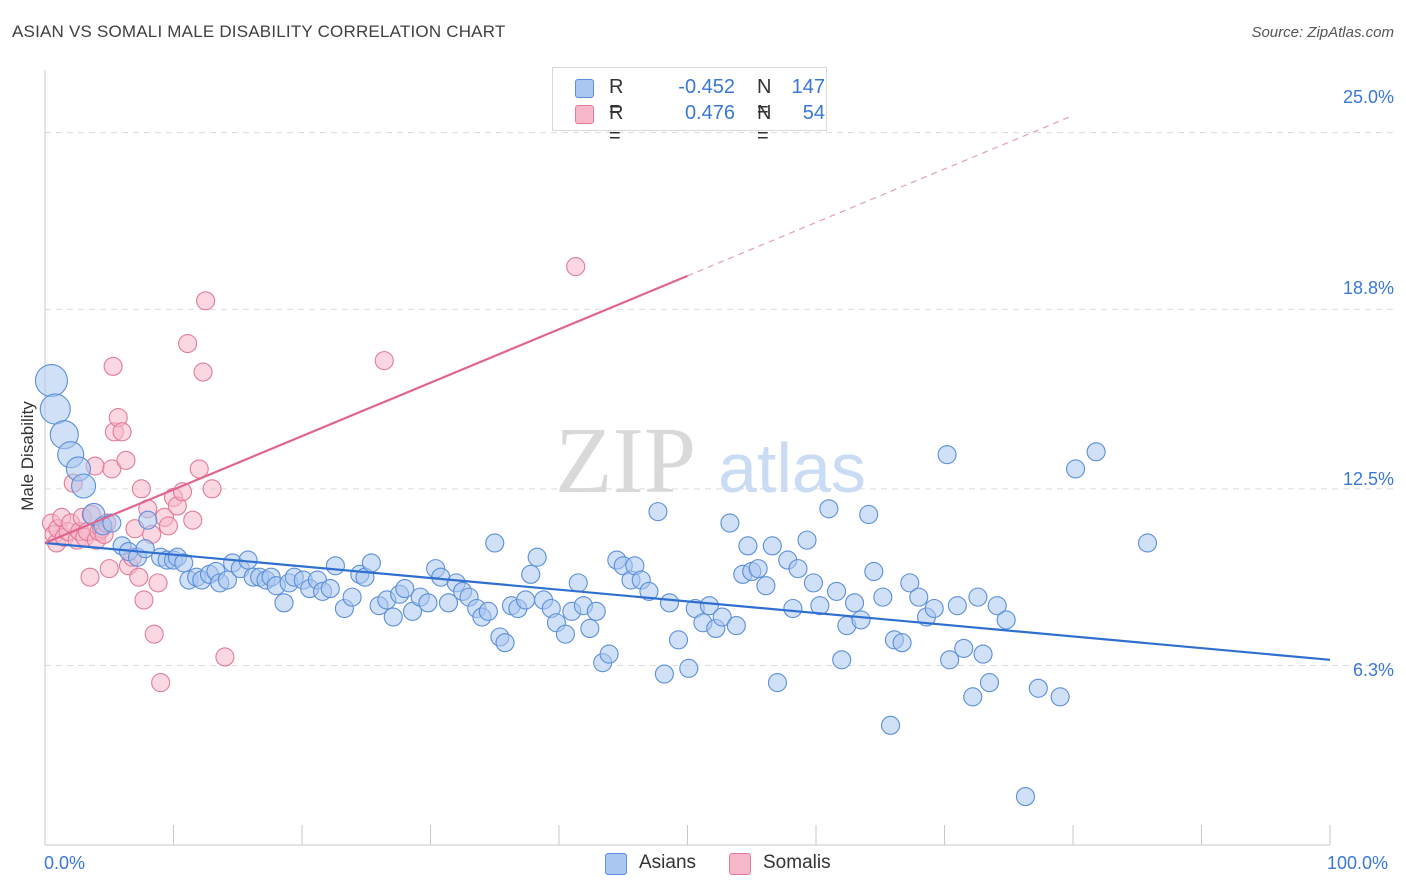  What do you see at coordinates (27, 456) in the screenshot?
I see `y-axis-label: Male Disability` at bounding box center [27, 456].